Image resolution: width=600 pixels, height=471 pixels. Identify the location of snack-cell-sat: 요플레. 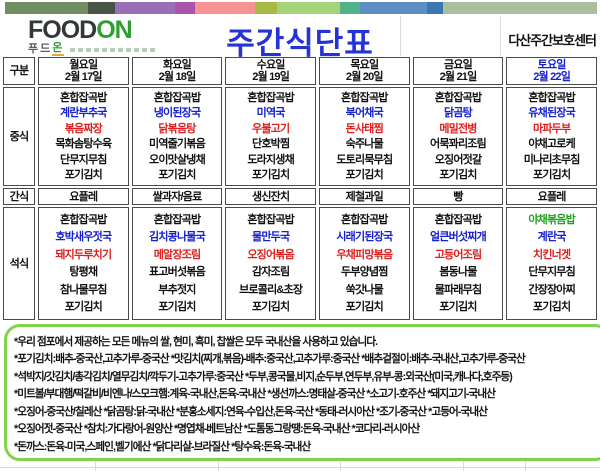
(551, 196).